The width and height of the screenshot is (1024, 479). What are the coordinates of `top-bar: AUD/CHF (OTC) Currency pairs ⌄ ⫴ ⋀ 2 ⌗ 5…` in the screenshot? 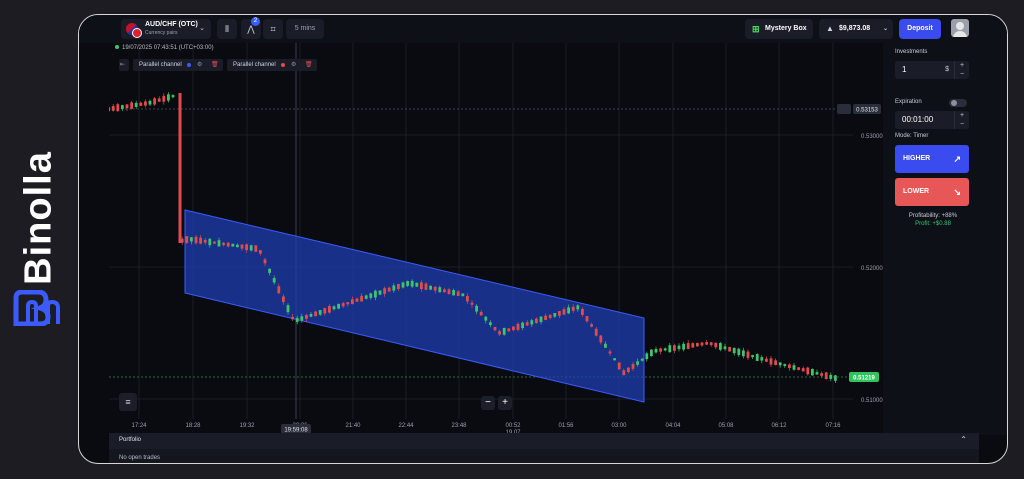 It's located at (543, 29).